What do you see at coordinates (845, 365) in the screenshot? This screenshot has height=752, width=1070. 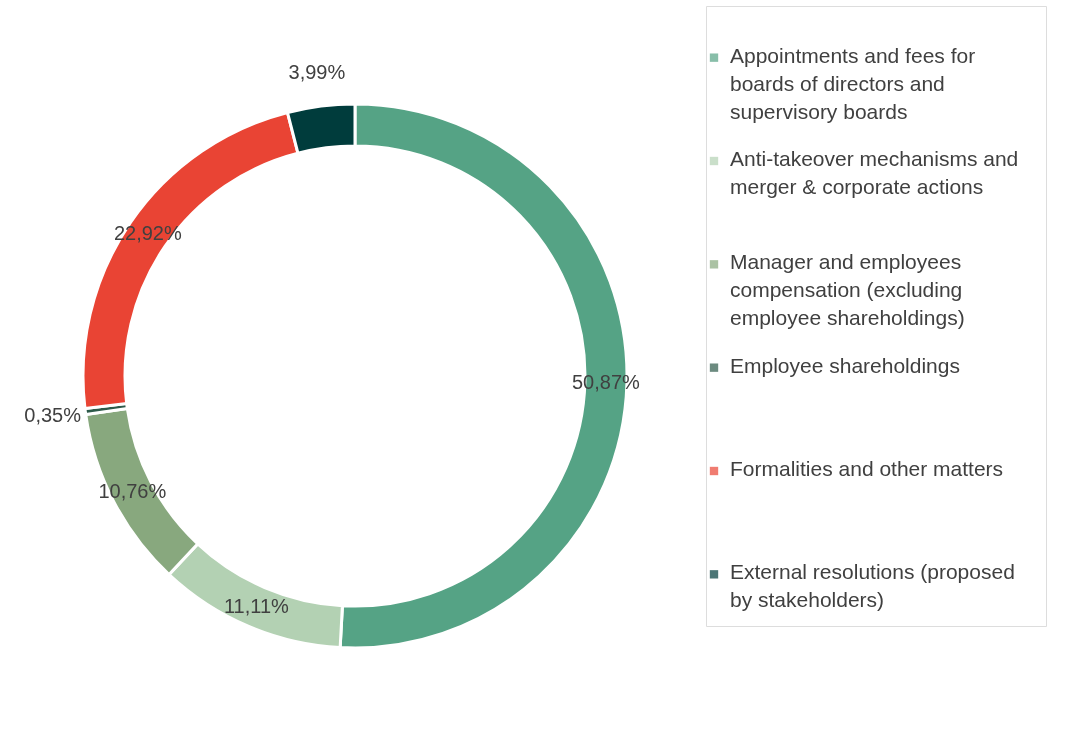 I see `legend-label: Employee shareholdings` at bounding box center [845, 365].